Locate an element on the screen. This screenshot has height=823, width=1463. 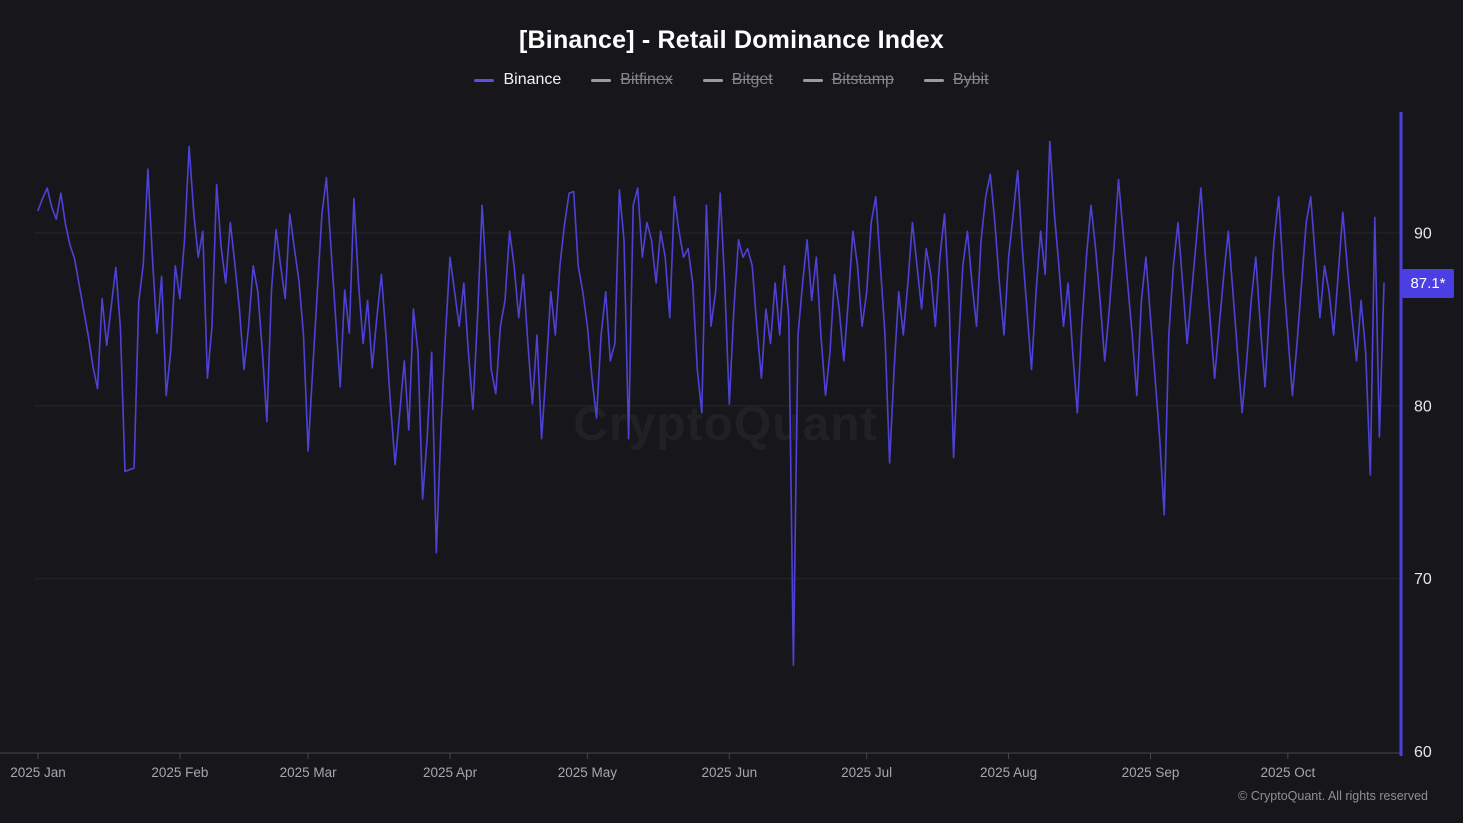
x-tick-label: 2025 Jun is located at coordinates (730, 772).